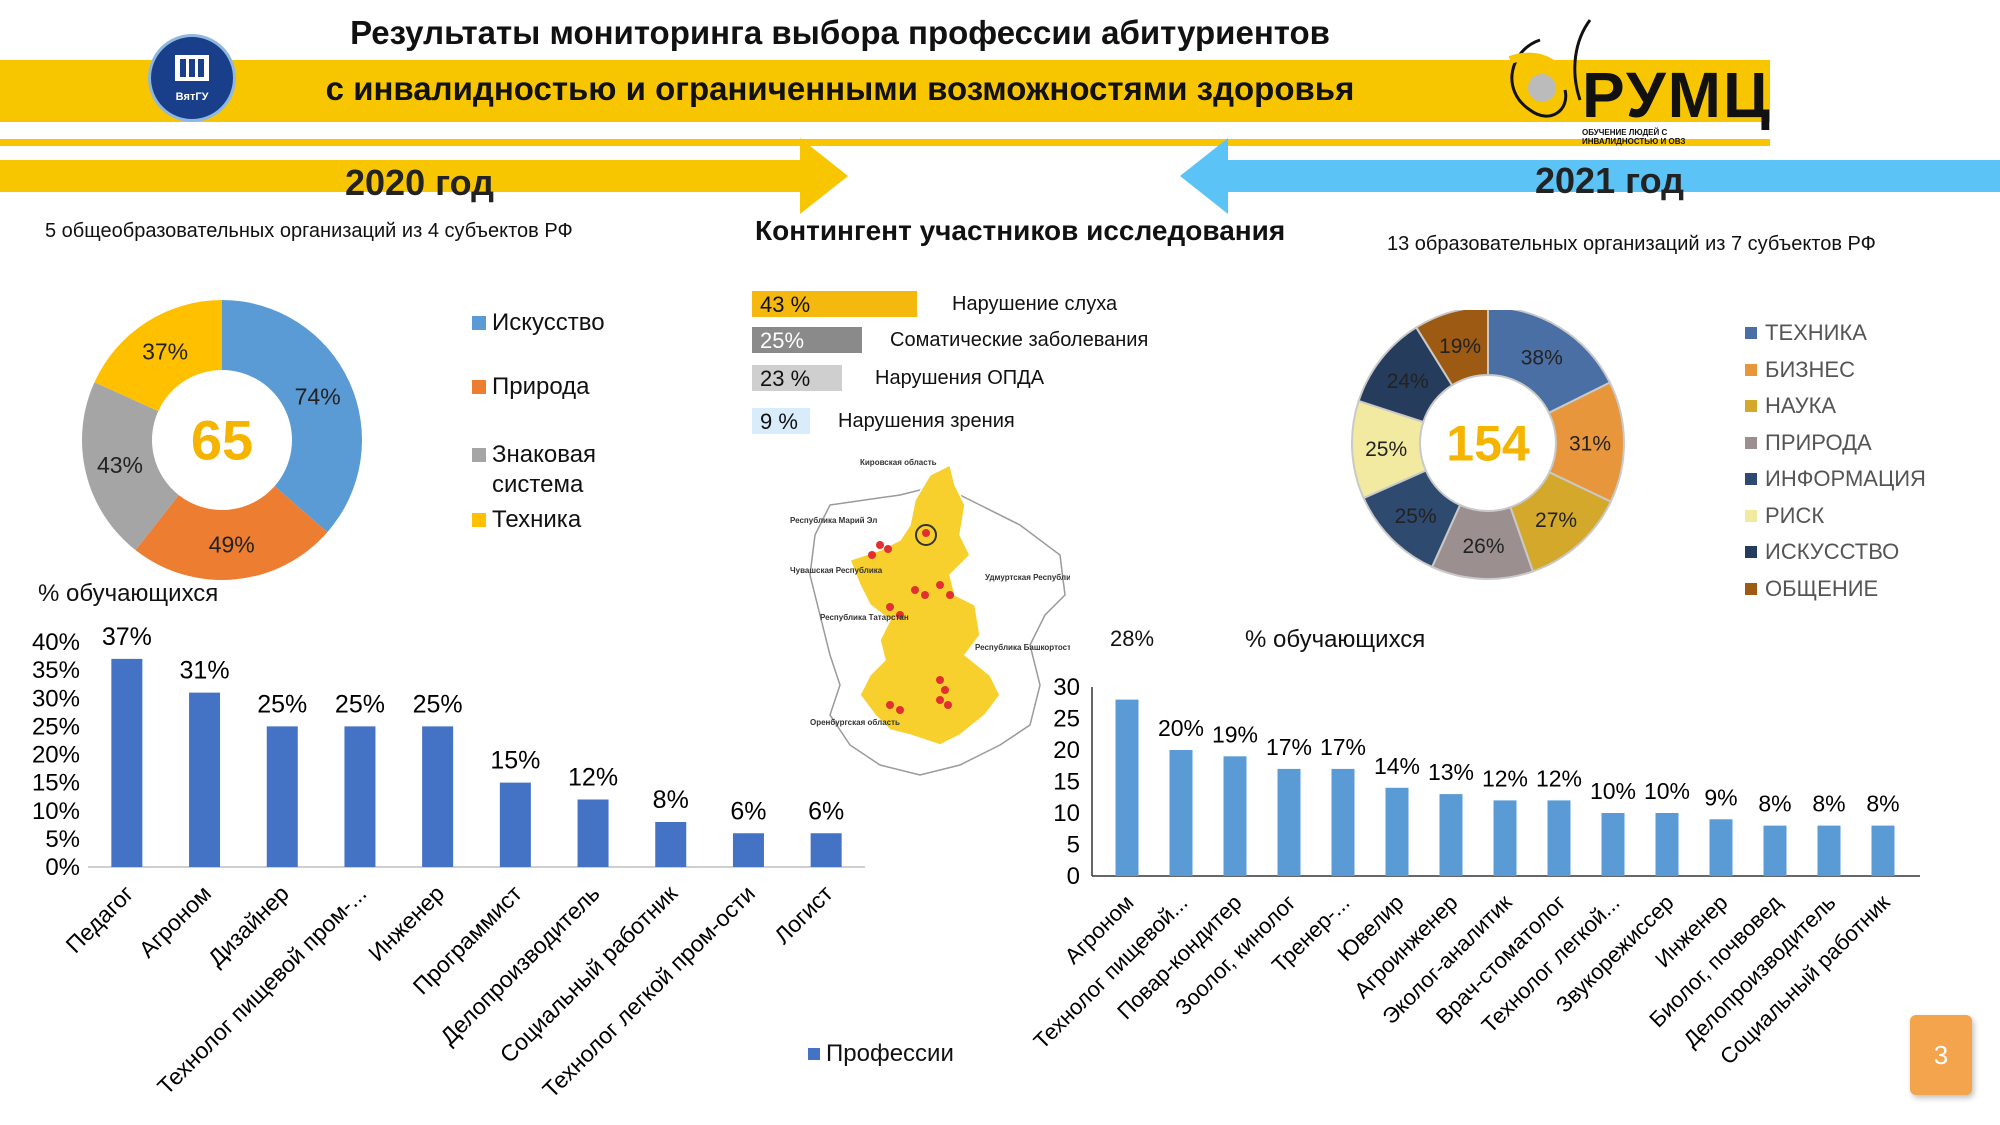  I want to click on contingent-label: Нарушения зрения, so click(926, 421).